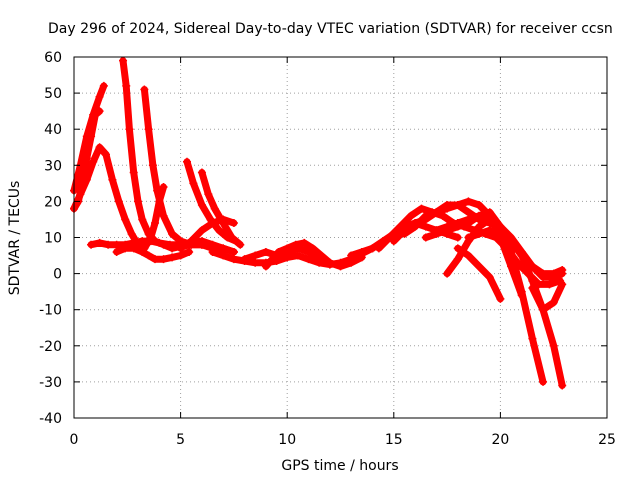  Describe the element at coordinates (53, 166) in the screenshot. I see `y-tick-label: 30` at that location.